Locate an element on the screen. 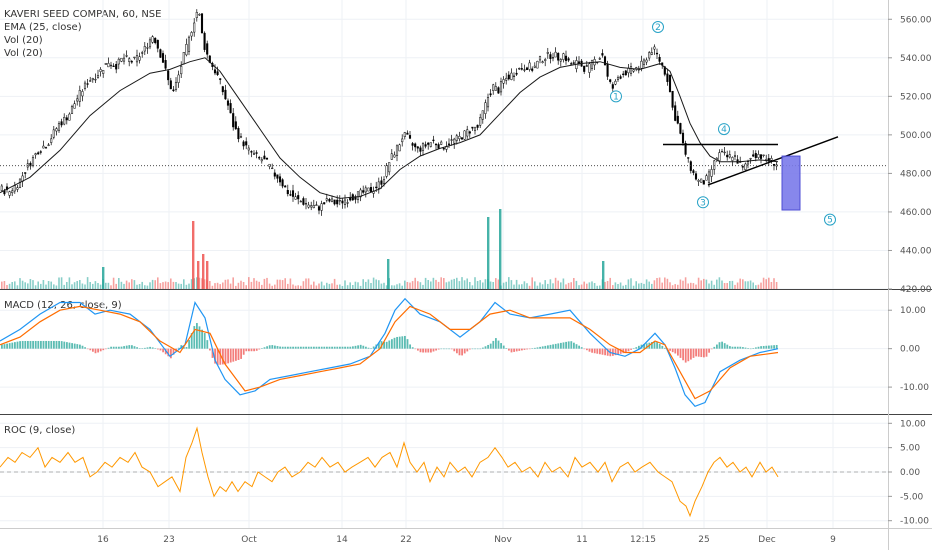 Image resolution: width=932 pixels, height=550 pixels. x-tick-9: Dec is located at coordinates (766, 540).